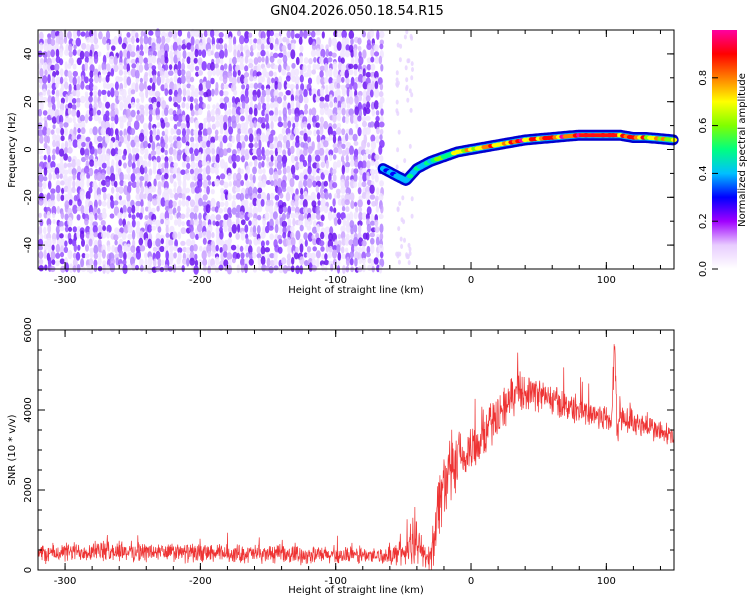 The height and width of the screenshot is (600, 750). I want to click on y-tick-label: 20, so click(28, 101).